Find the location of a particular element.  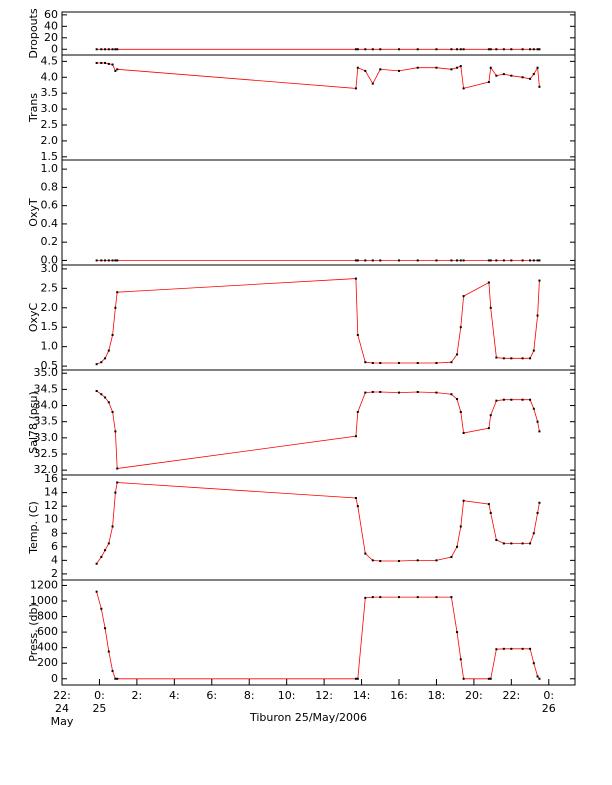

y-tick-label: 3.0 is located at coordinates (50, 108).